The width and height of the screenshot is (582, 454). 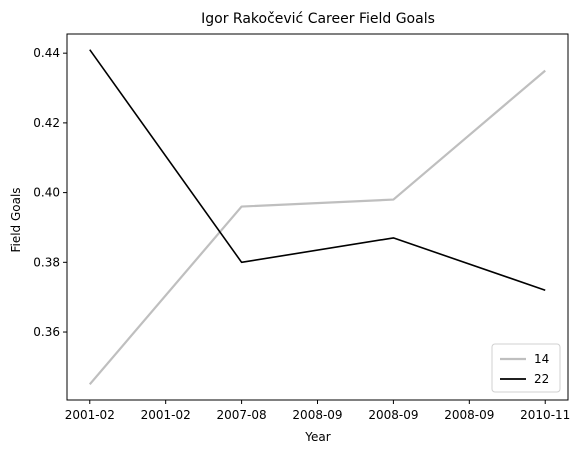 What do you see at coordinates (46, 123) in the screenshot?
I see `y-tick-label: 0.42` at bounding box center [46, 123].